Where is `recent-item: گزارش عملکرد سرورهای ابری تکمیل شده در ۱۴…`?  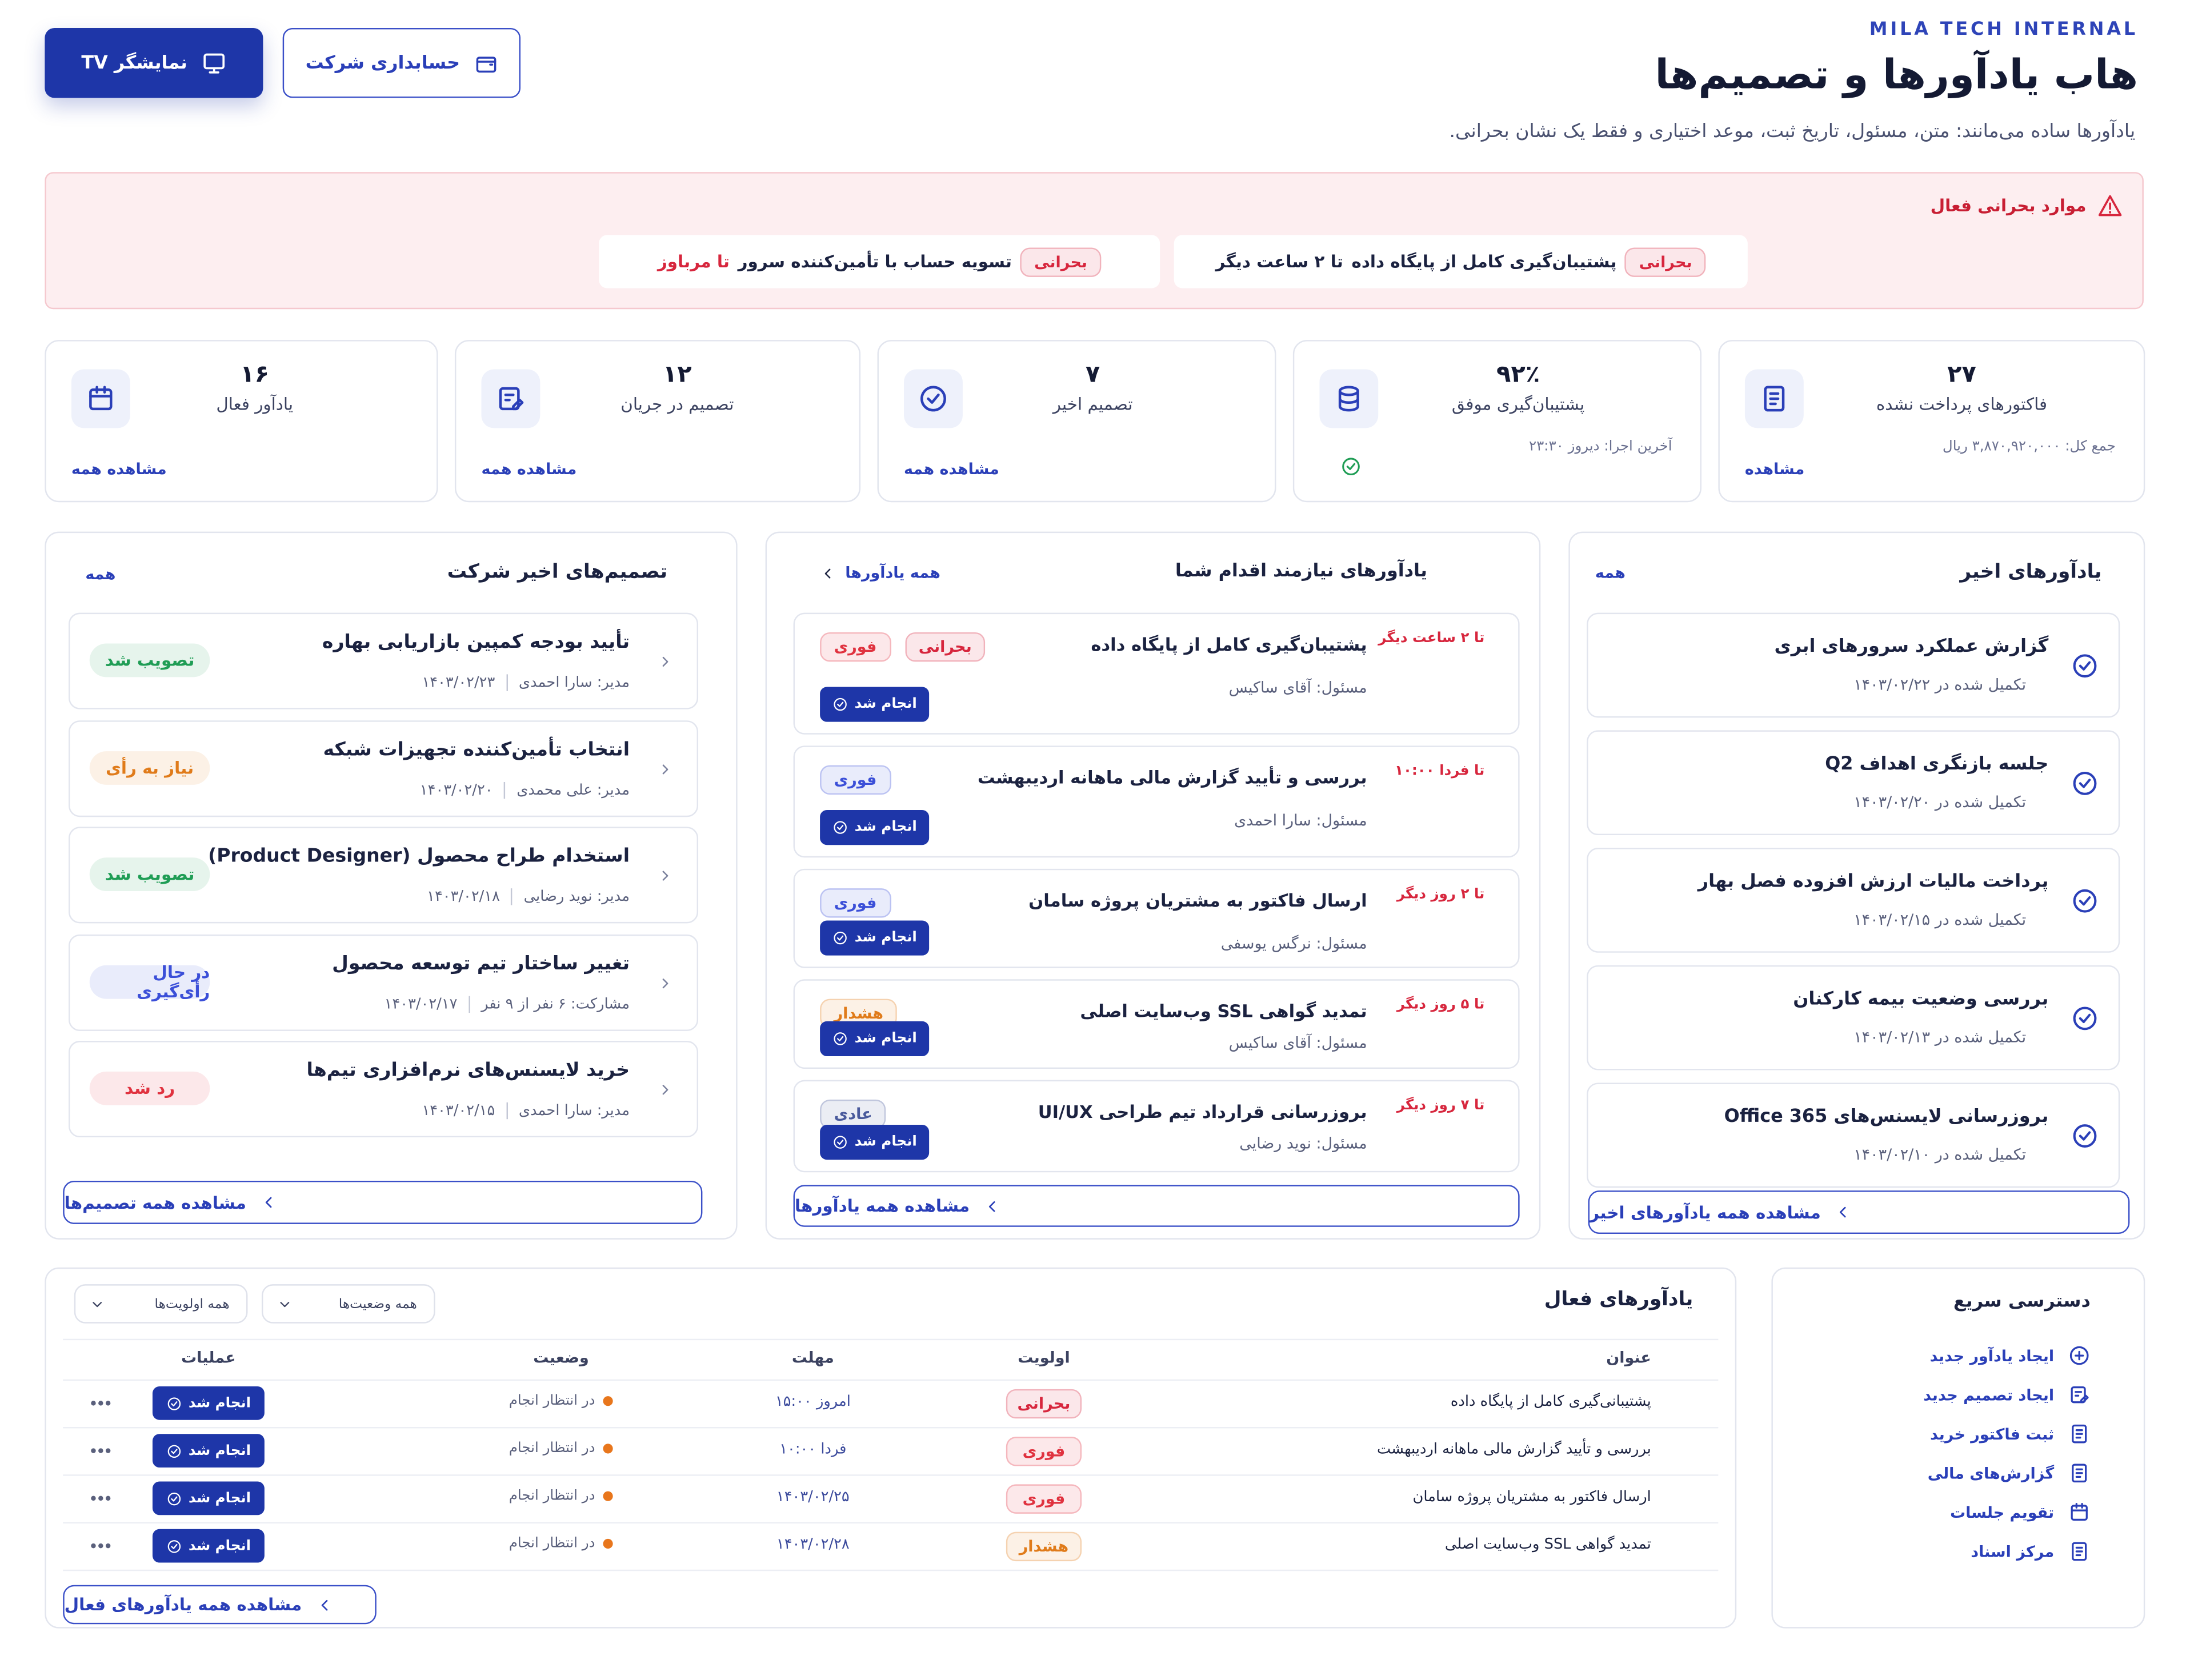
recent-item: گزارش عملکرد سرورهای ابری تکمیل شده در ۱۴… is located at coordinates (1854, 665).